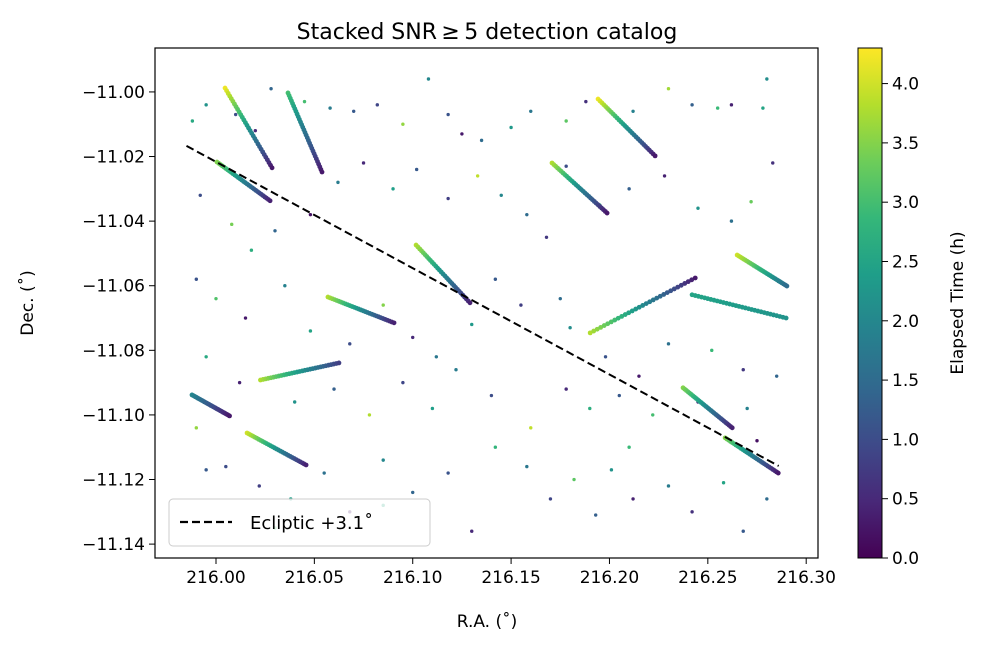 The width and height of the screenshot is (984, 647). What do you see at coordinates (412, 578) in the screenshot?
I see `x-tick-label: 216.10` at bounding box center [412, 578].